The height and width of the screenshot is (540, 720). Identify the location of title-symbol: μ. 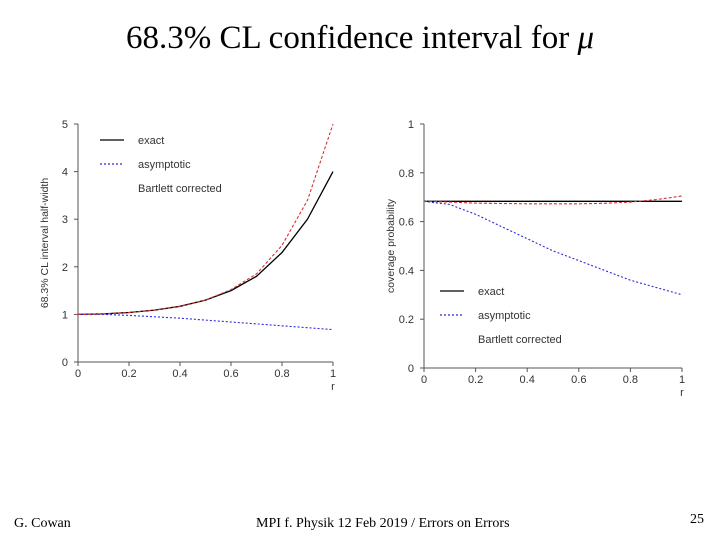
(586, 38).